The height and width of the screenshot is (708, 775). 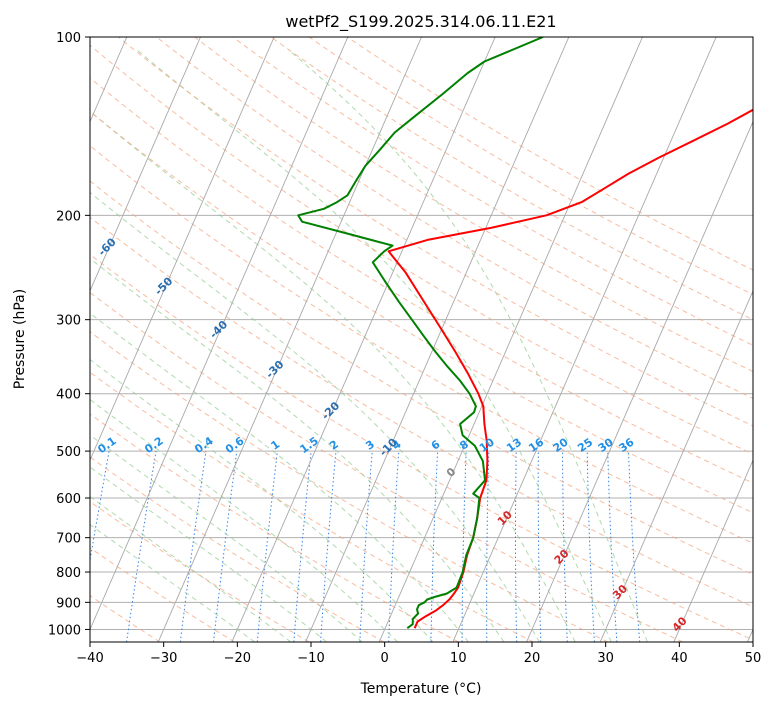 I want to click on chart-title: wetPf2_S199.2025.314.06.11.E21, so click(x=420, y=22).